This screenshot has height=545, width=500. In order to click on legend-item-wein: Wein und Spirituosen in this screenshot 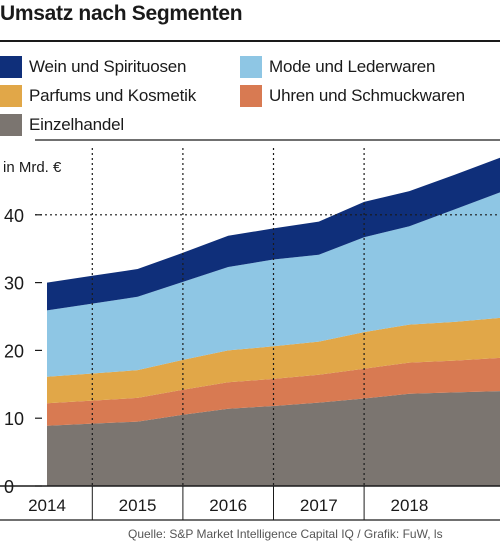, I will do `click(93, 67)`.